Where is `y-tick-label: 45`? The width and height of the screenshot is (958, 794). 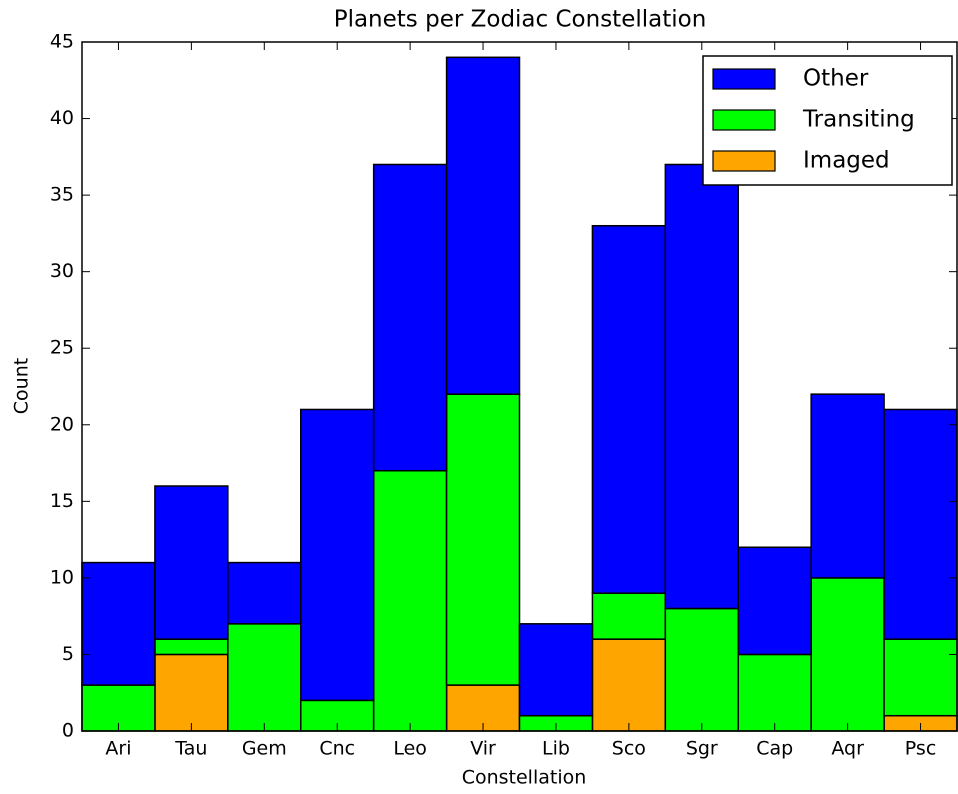
y-tick-label: 45 is located at coordinates (62, 42).